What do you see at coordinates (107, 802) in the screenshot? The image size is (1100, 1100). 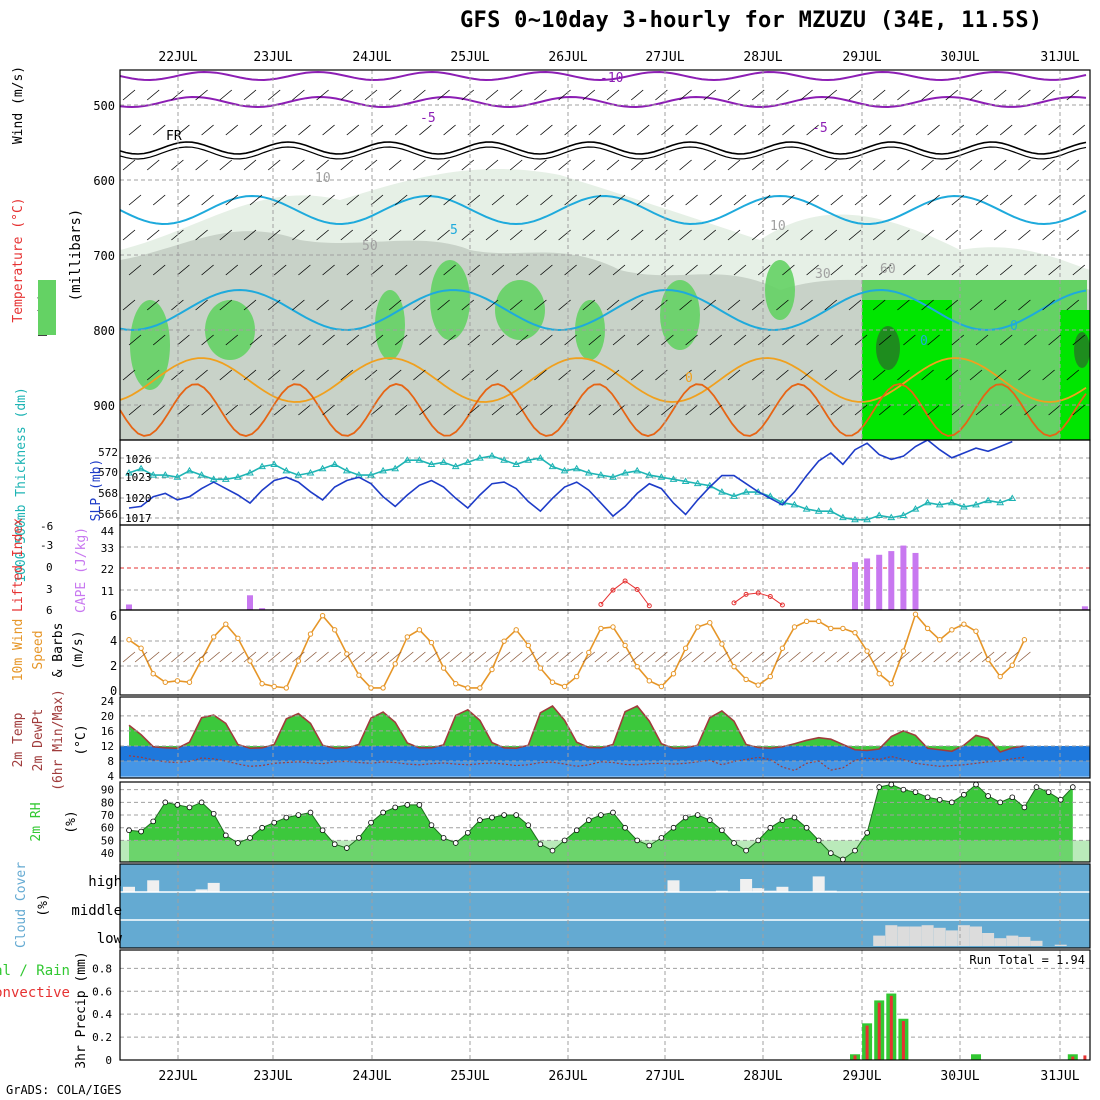 I see `rh2m-tick: 80` at bounding box center [107, 802].